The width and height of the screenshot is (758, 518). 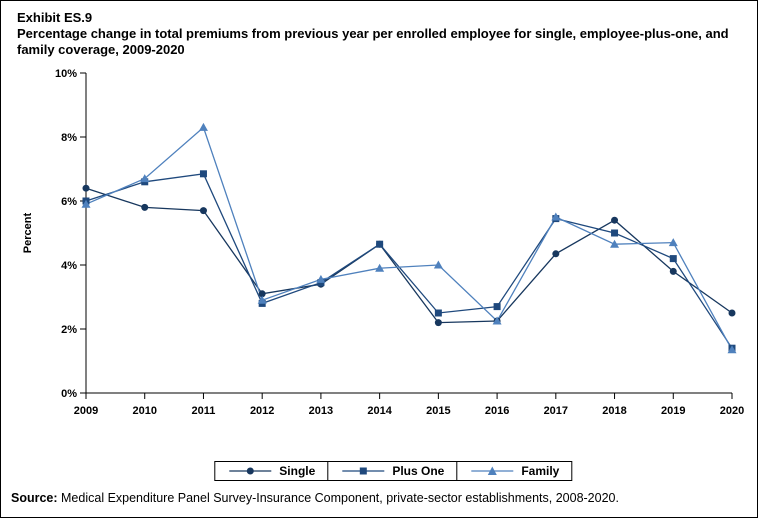 What do you see at coordinates (297, 471) in the screenshot?
I see `legend-label-single: Single` at bounding box center [297, 471].